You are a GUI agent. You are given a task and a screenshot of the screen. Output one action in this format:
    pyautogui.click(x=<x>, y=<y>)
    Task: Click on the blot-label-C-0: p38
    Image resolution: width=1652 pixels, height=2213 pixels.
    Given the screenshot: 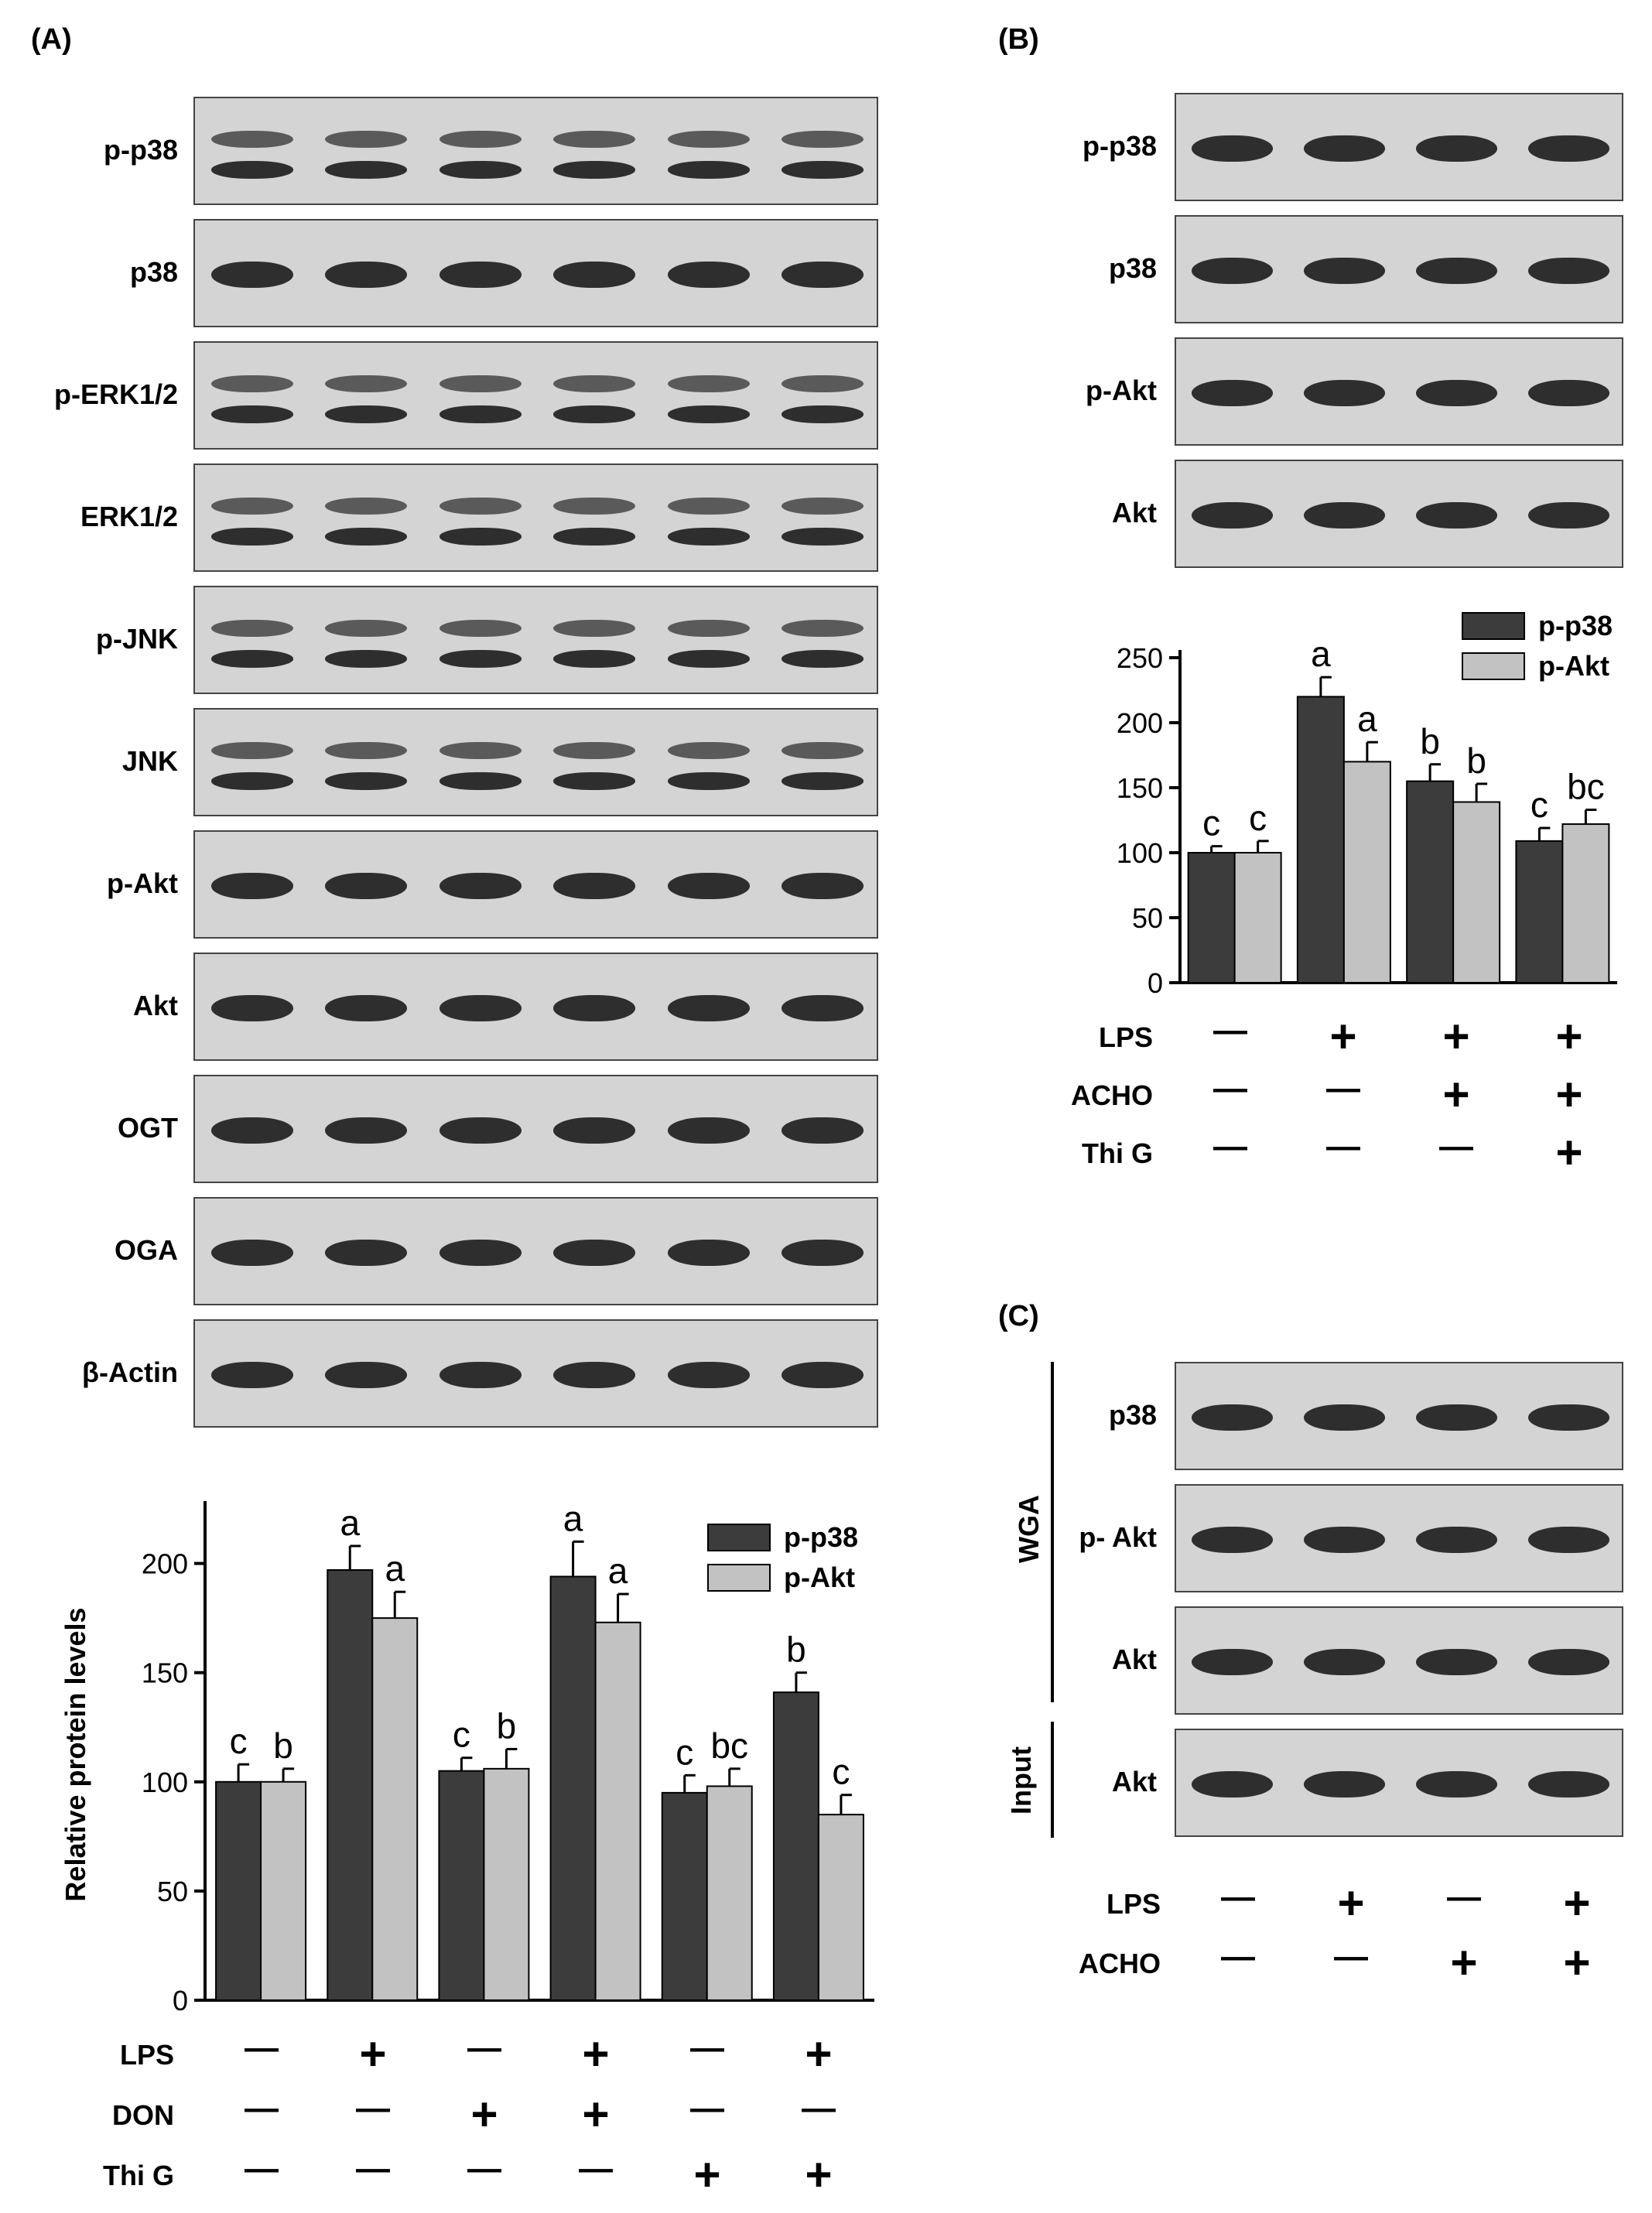 What is the action you would take?
    pyautogui.click(x=1133, y=1415)
    